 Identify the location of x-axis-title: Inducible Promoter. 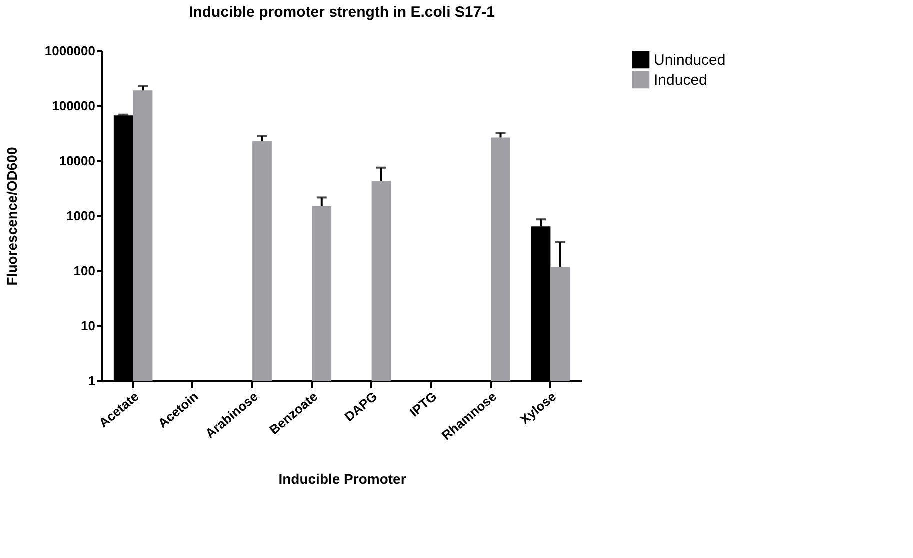
(342, 479).